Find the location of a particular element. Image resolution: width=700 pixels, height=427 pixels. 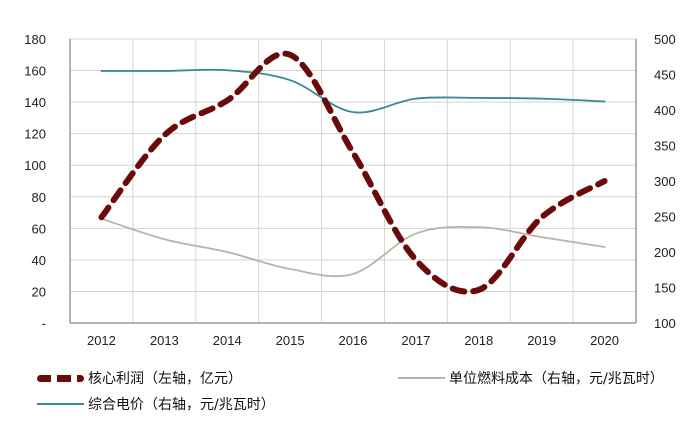

legend-item-core-profit: 核心利润（左轴，亿元） is located at coordinates (139, 378).